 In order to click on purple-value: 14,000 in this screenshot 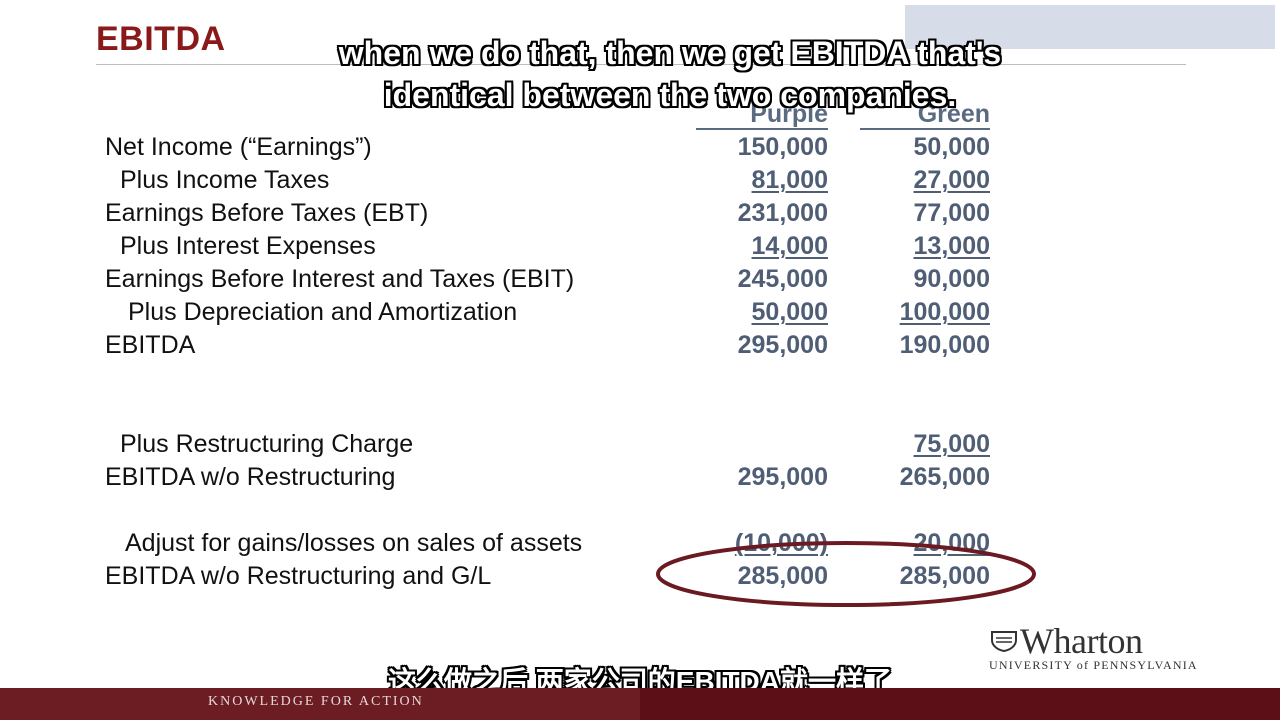, I will do `click(789, 246)`.